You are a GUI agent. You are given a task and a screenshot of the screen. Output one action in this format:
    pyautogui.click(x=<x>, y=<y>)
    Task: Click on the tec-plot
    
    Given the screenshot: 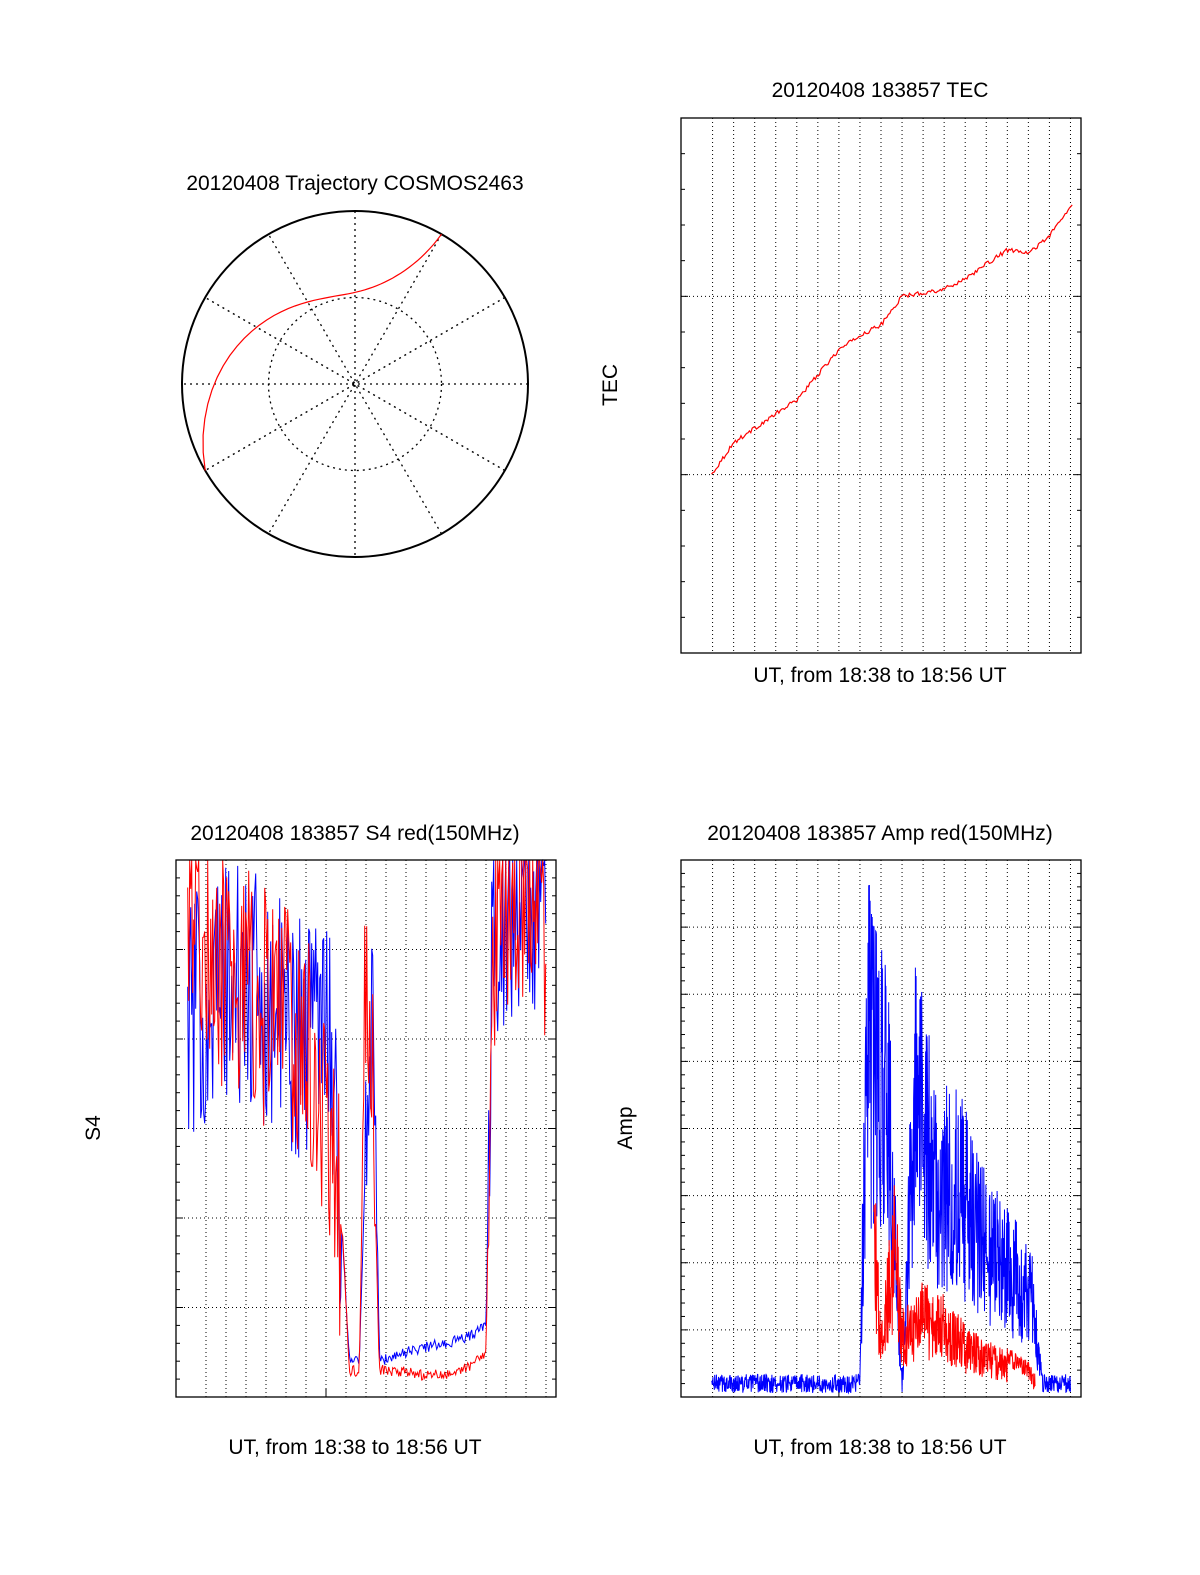 What is the action you would take?
    pyautogui.click(x=881, y=385)
    